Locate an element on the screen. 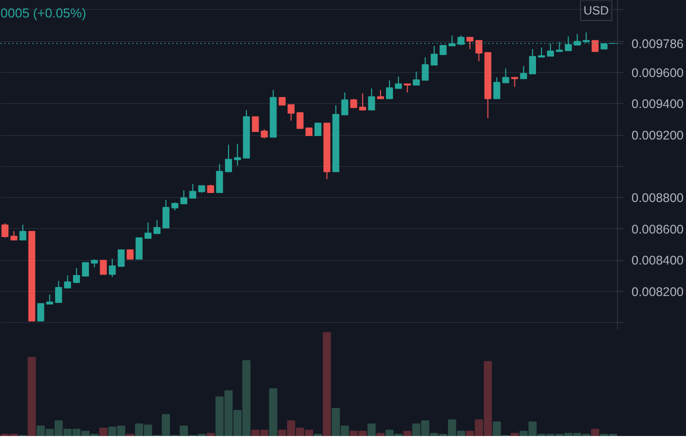 The image size is (686, 440). y-tick-label: 0.008400 is located at coordinates (658, 261).